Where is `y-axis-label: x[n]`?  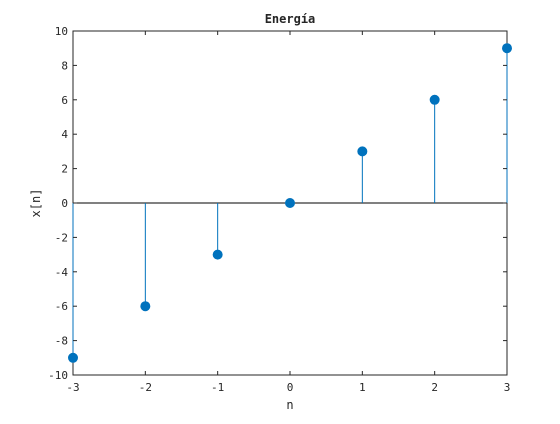
y-axis-label: x[n] is located at coordinates (36, 203).